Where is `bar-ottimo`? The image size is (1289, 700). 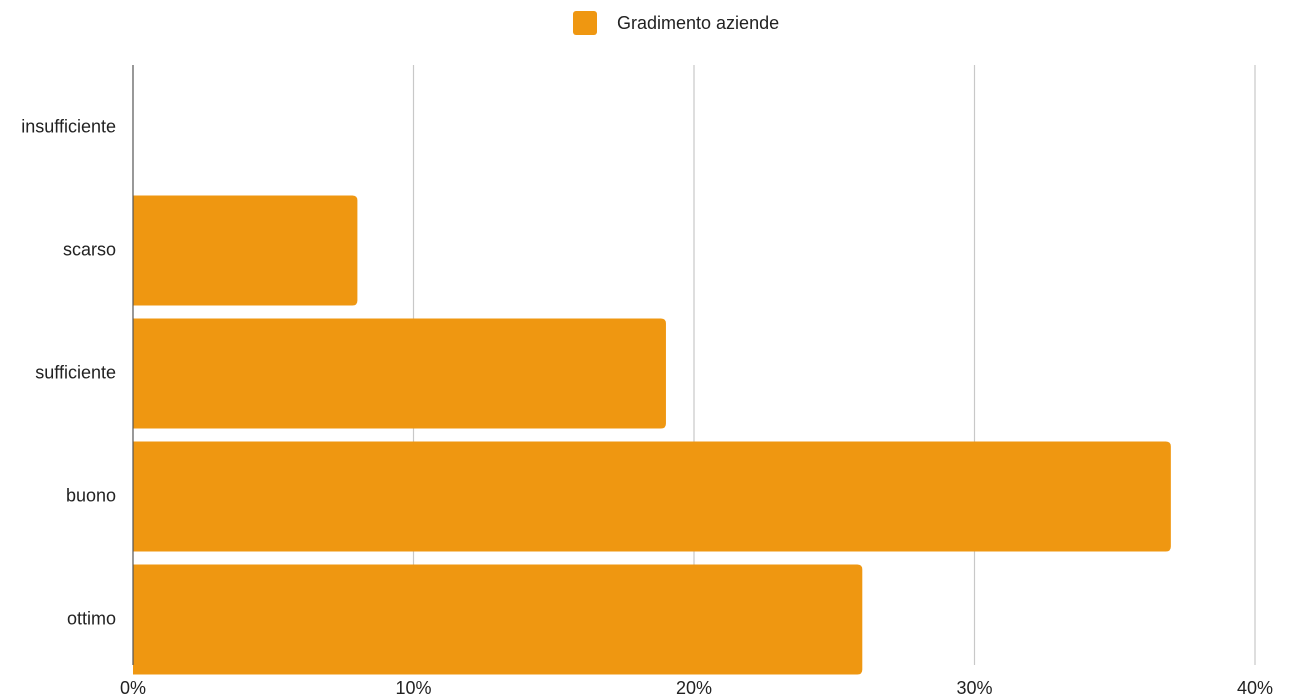
bar-ottimo is located at coordinates (498, 619).